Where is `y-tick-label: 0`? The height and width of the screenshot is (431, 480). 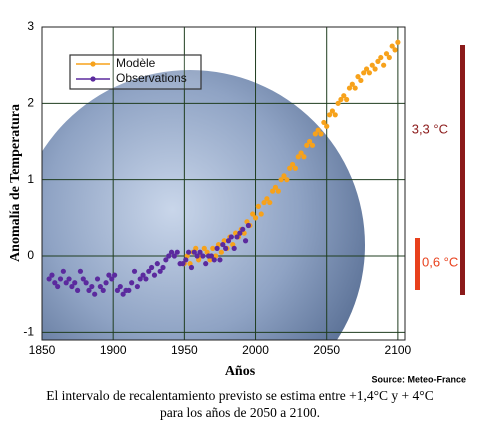
y-tick-label: 0 is located at coordinates (30, 255).